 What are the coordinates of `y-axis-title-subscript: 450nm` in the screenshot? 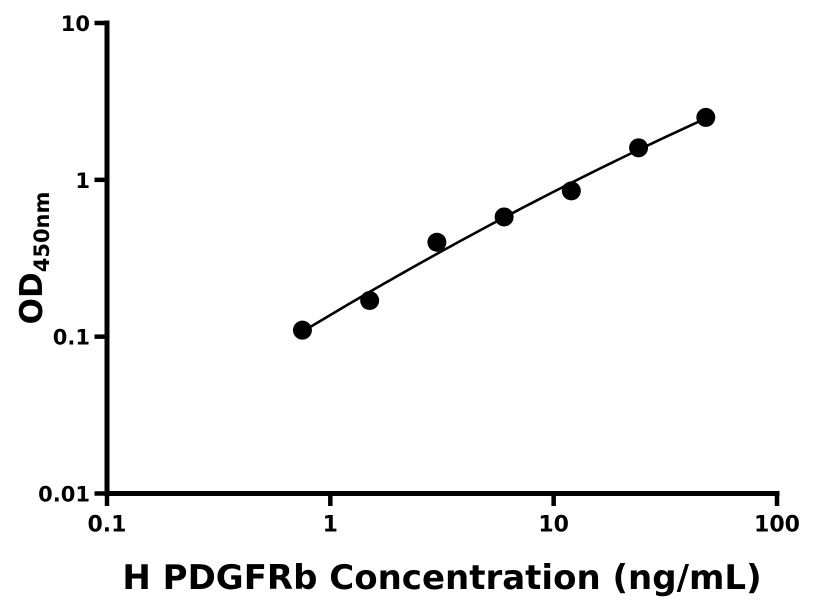 It's located at (42, 232).